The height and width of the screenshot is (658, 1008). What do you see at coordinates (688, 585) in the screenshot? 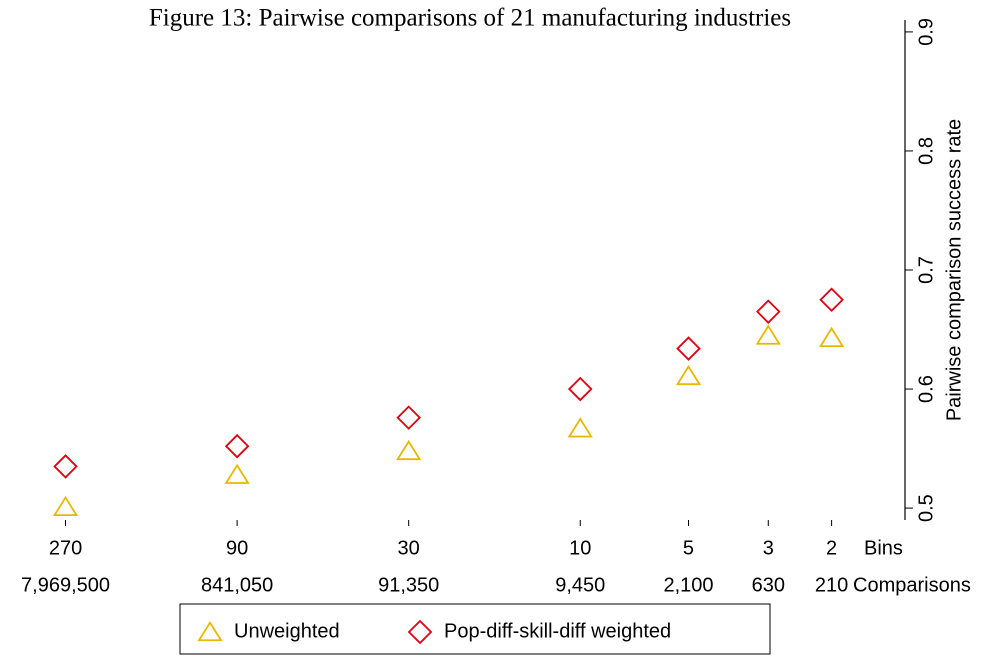
I see `x2-tick-label: 2,100` at bounding box center [688, 585].